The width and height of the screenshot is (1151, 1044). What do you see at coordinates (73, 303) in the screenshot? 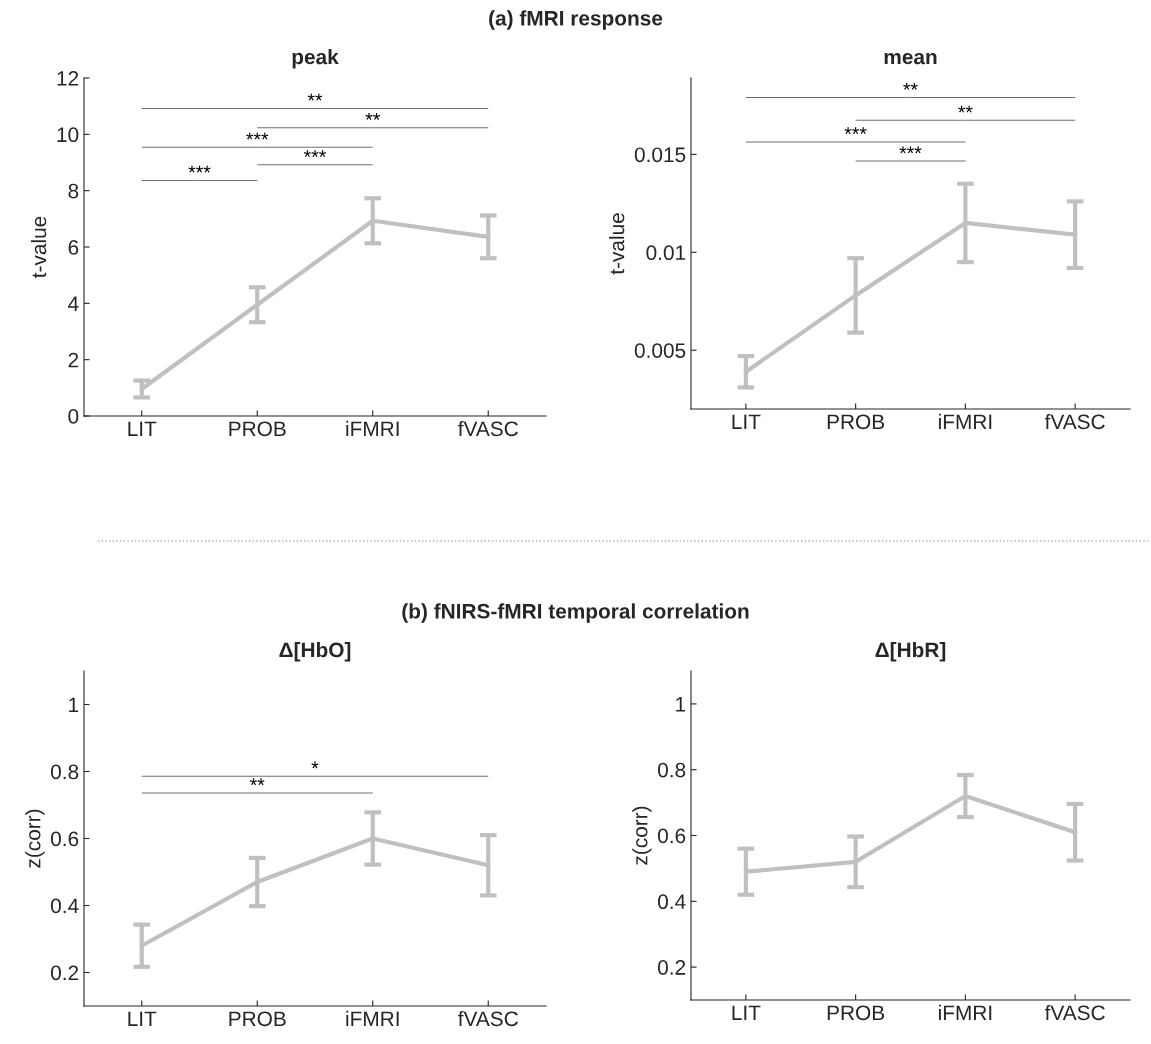
I see `y-tick-label: 4` at bounding box center [73, 303].